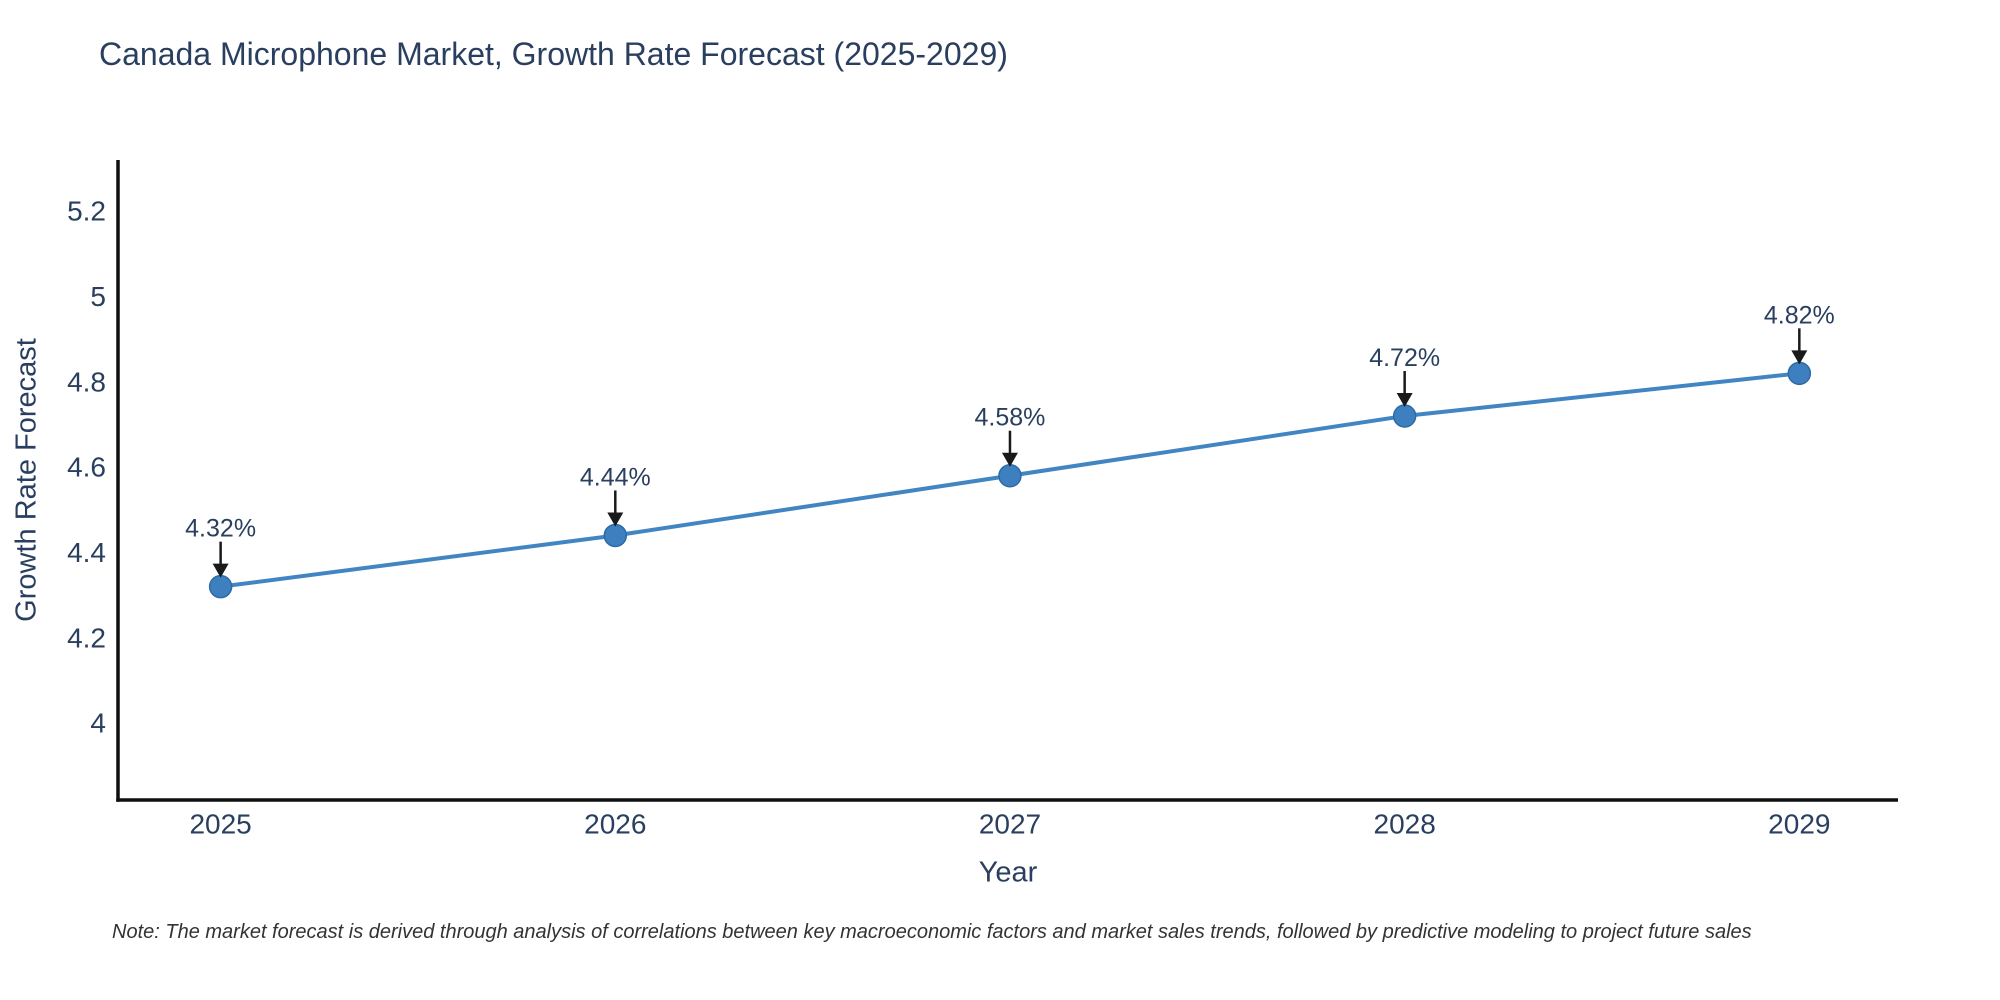  What do you see at coordinates (86, 467) in the screenshot?
I see `y-tick-label: 4.6` at bounding box center [86, 467].